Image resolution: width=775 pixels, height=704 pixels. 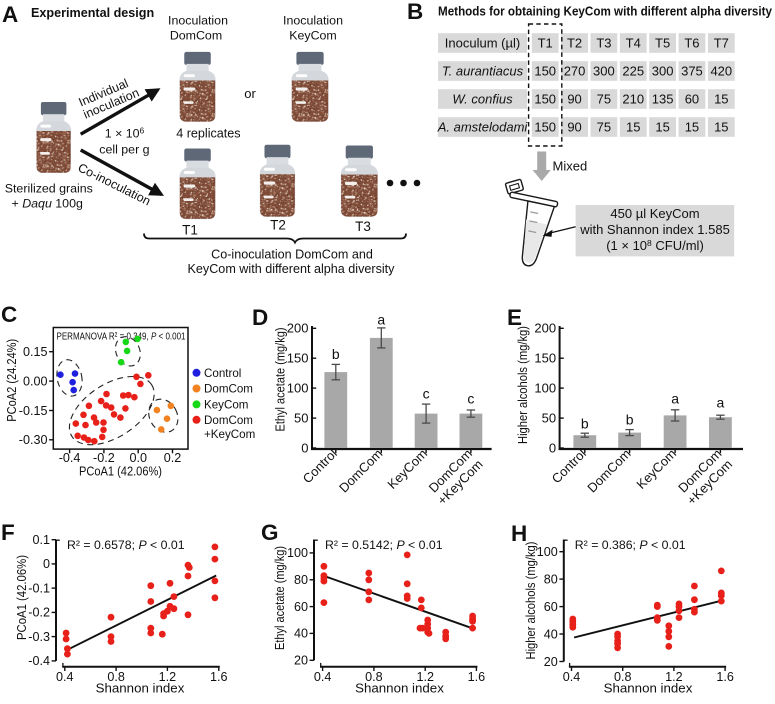 I want to click on svg-text: 4 replicates, so click(x=208, y=133).